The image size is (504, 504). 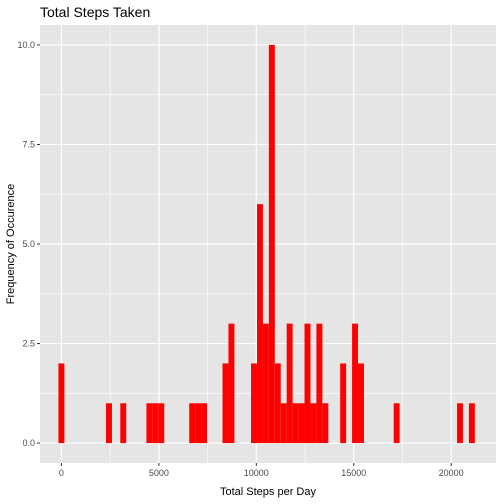 I want to click on x-tick-label: 15000, so click(x=353, y=473).